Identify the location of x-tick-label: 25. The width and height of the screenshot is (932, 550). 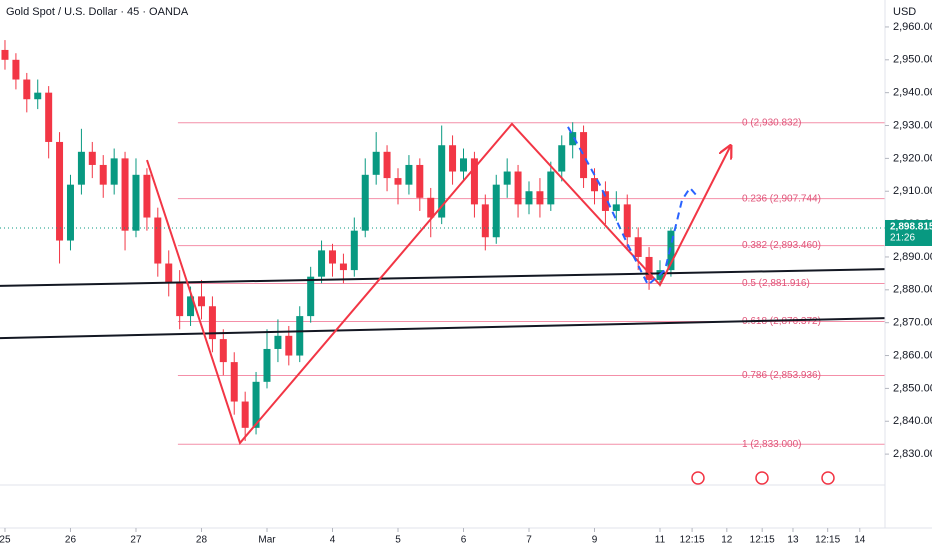
(5, 540).